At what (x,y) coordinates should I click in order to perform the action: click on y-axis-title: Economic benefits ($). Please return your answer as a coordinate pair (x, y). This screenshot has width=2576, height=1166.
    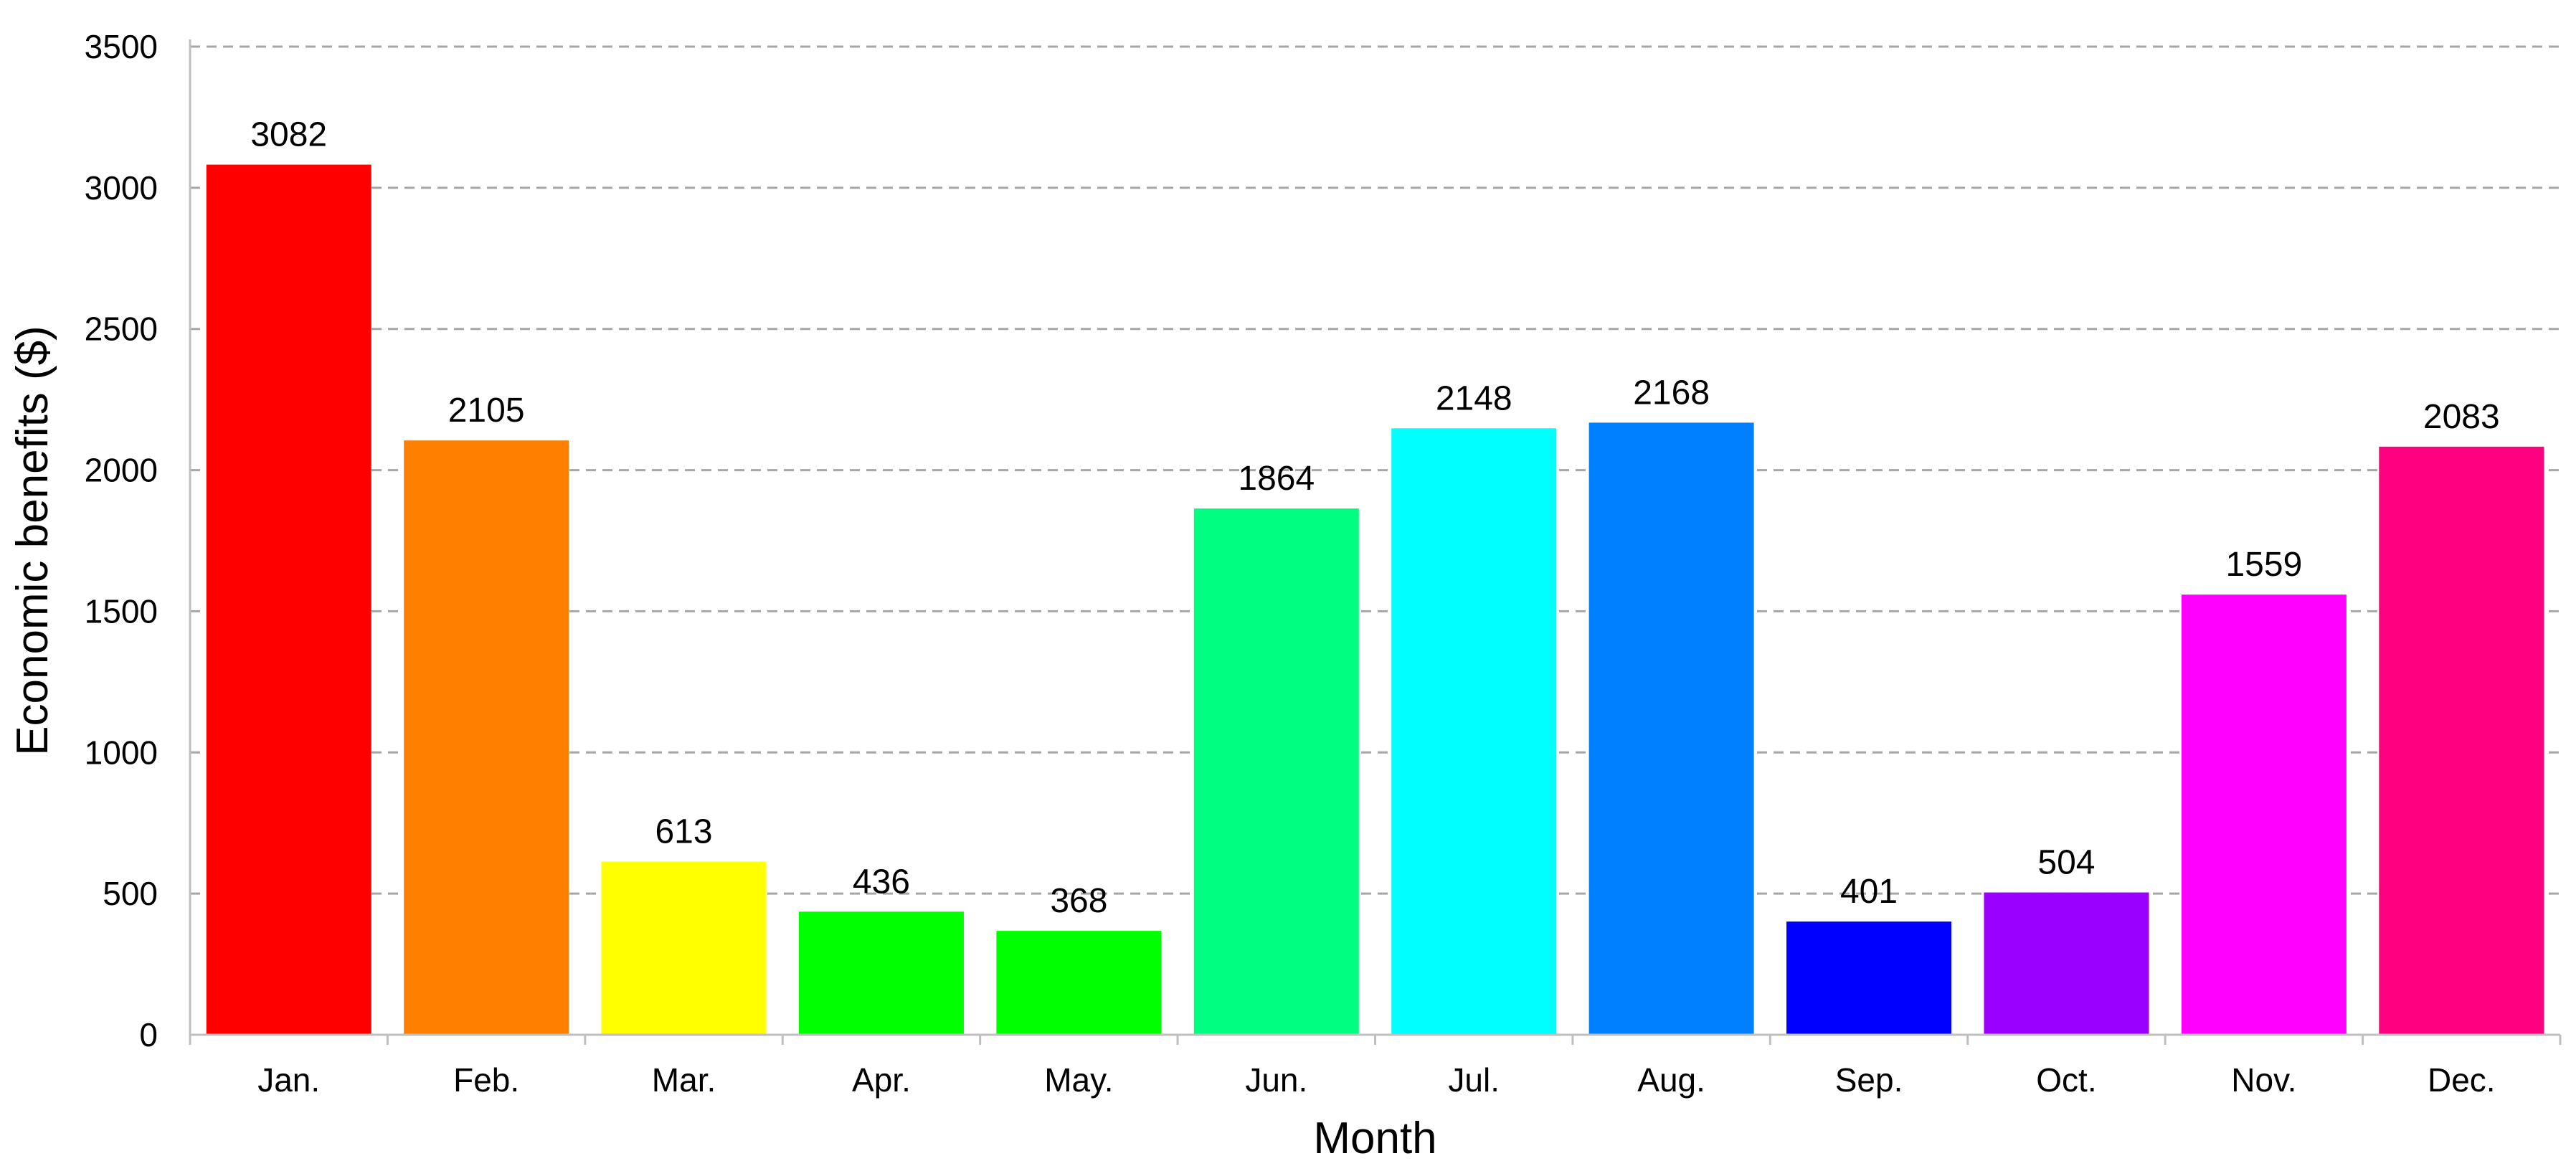
    Looking at the image, I should click on (32, 541).